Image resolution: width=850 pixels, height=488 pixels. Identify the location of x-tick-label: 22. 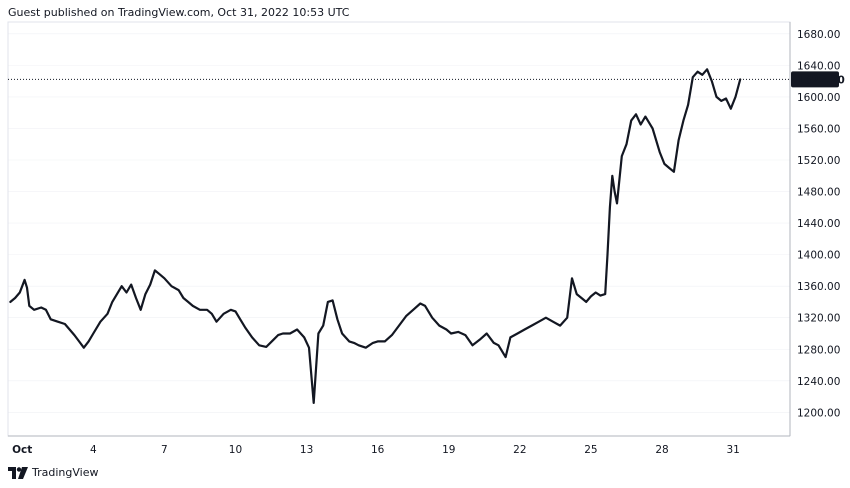
(519, 450).